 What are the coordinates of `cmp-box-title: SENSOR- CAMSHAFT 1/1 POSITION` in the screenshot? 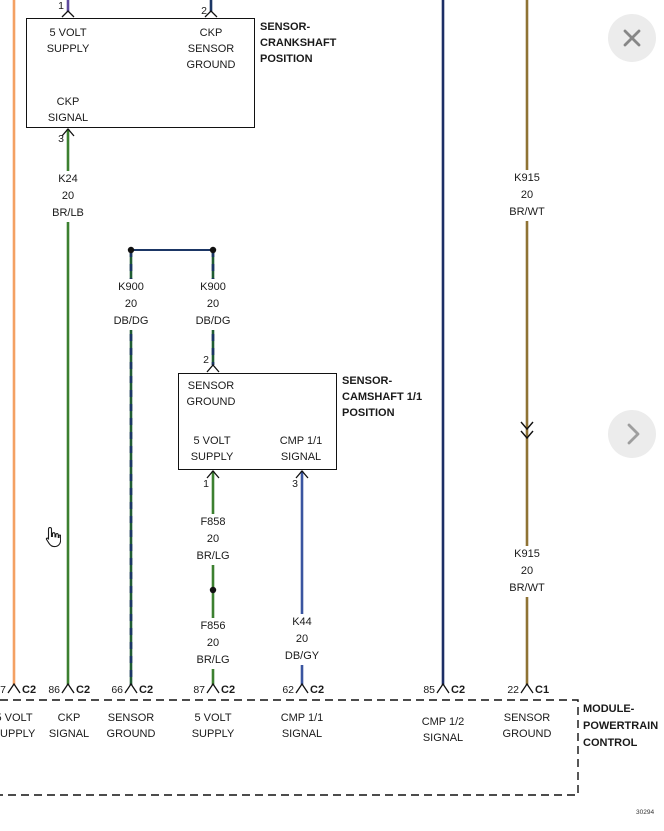 It's located at (382, 397).